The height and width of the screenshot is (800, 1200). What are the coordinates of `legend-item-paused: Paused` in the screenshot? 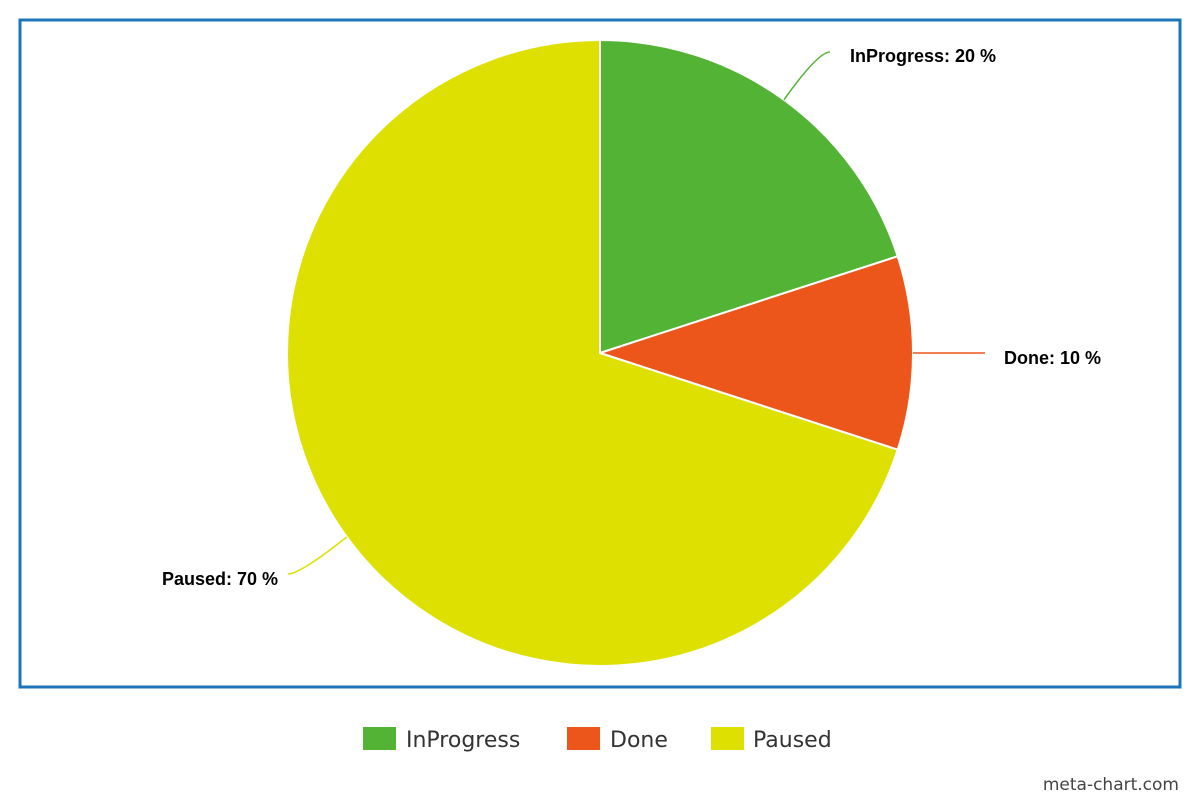 It's located at (771, 740).